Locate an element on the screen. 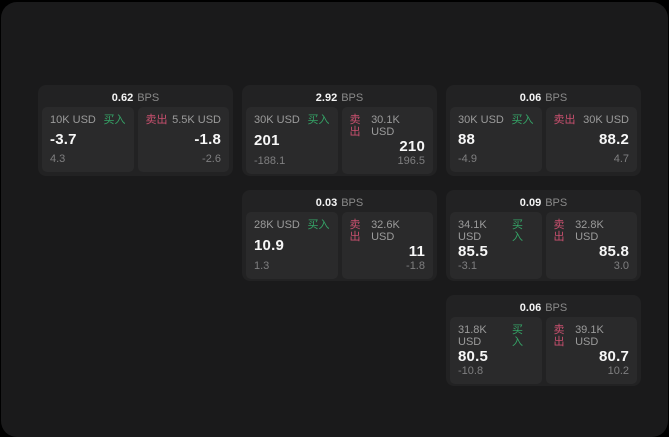 This screenshot has height=437, width=669. sell-quote-top-row: 卖出 32.6K USD is located at coordinates (388, 231).